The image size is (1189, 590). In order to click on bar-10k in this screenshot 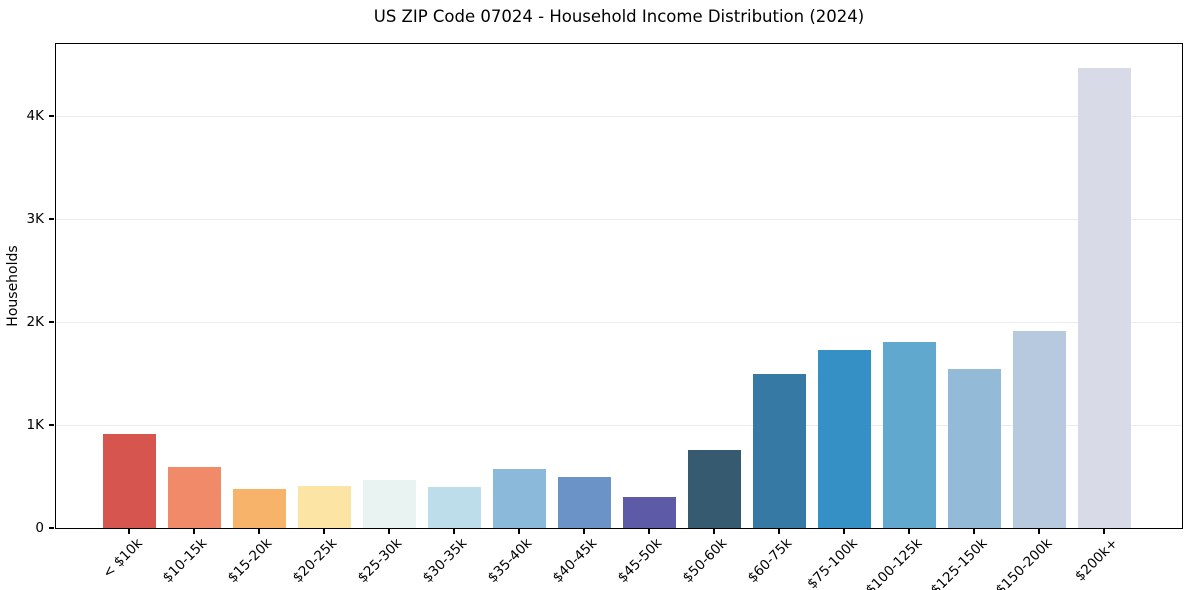, I will do `click(129, 480)`.